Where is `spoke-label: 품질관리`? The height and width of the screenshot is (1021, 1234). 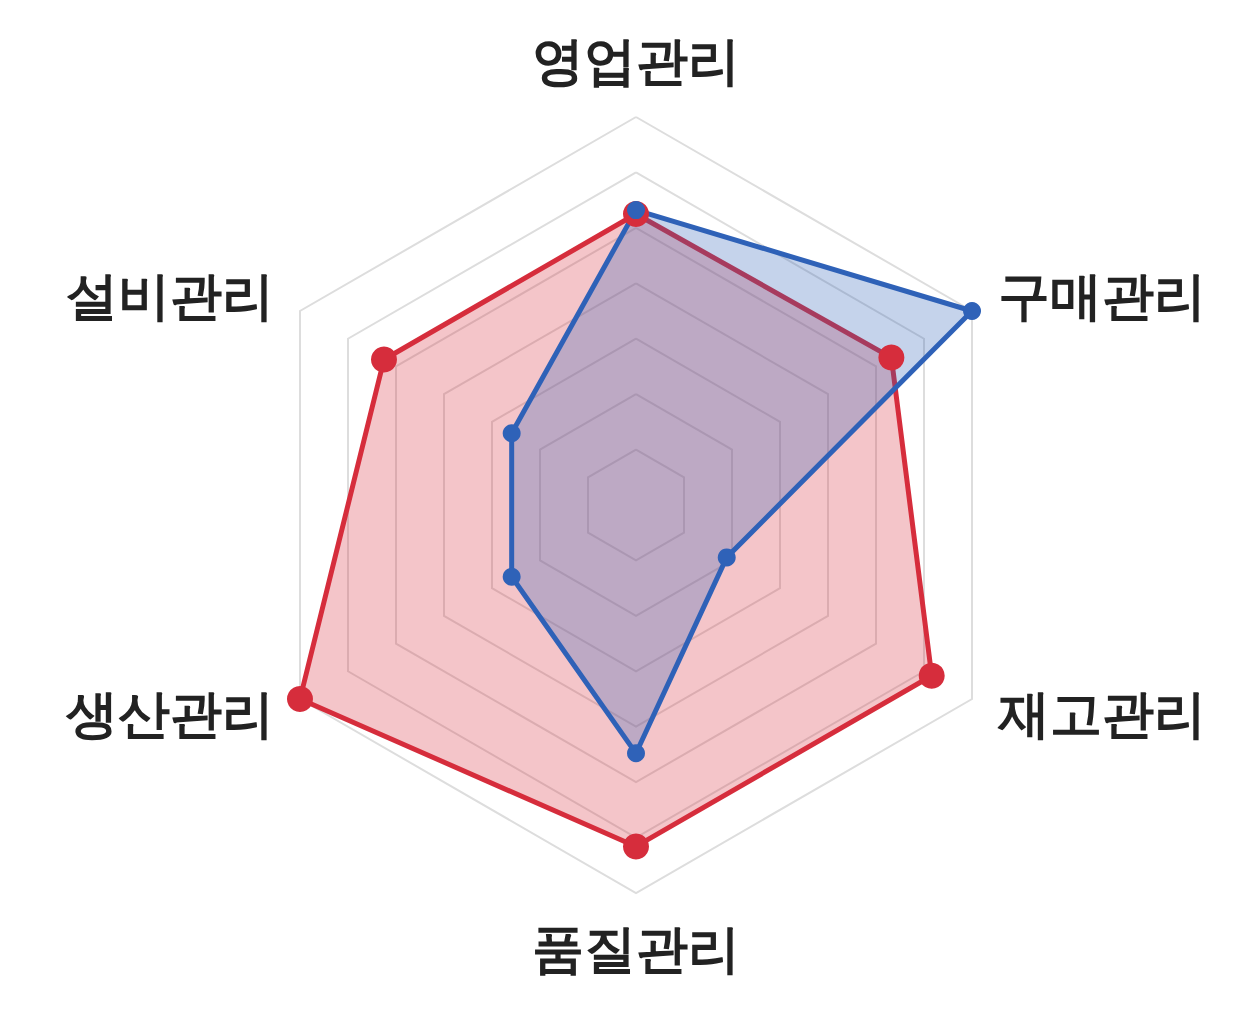 spoke-label: 품질관리 is located at coordinates (636, 949).